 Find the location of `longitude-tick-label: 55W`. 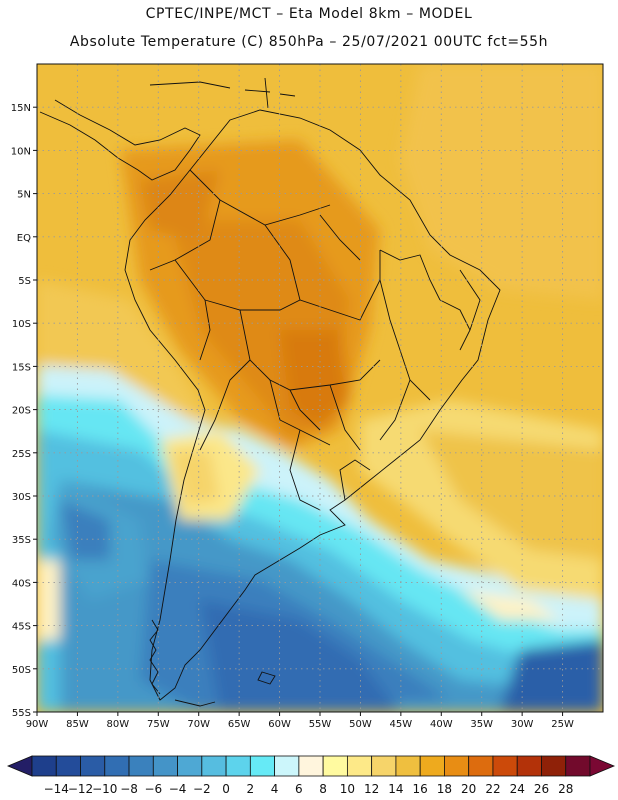

longitude-tick-label: 55W is located at coordinates (320, 724).